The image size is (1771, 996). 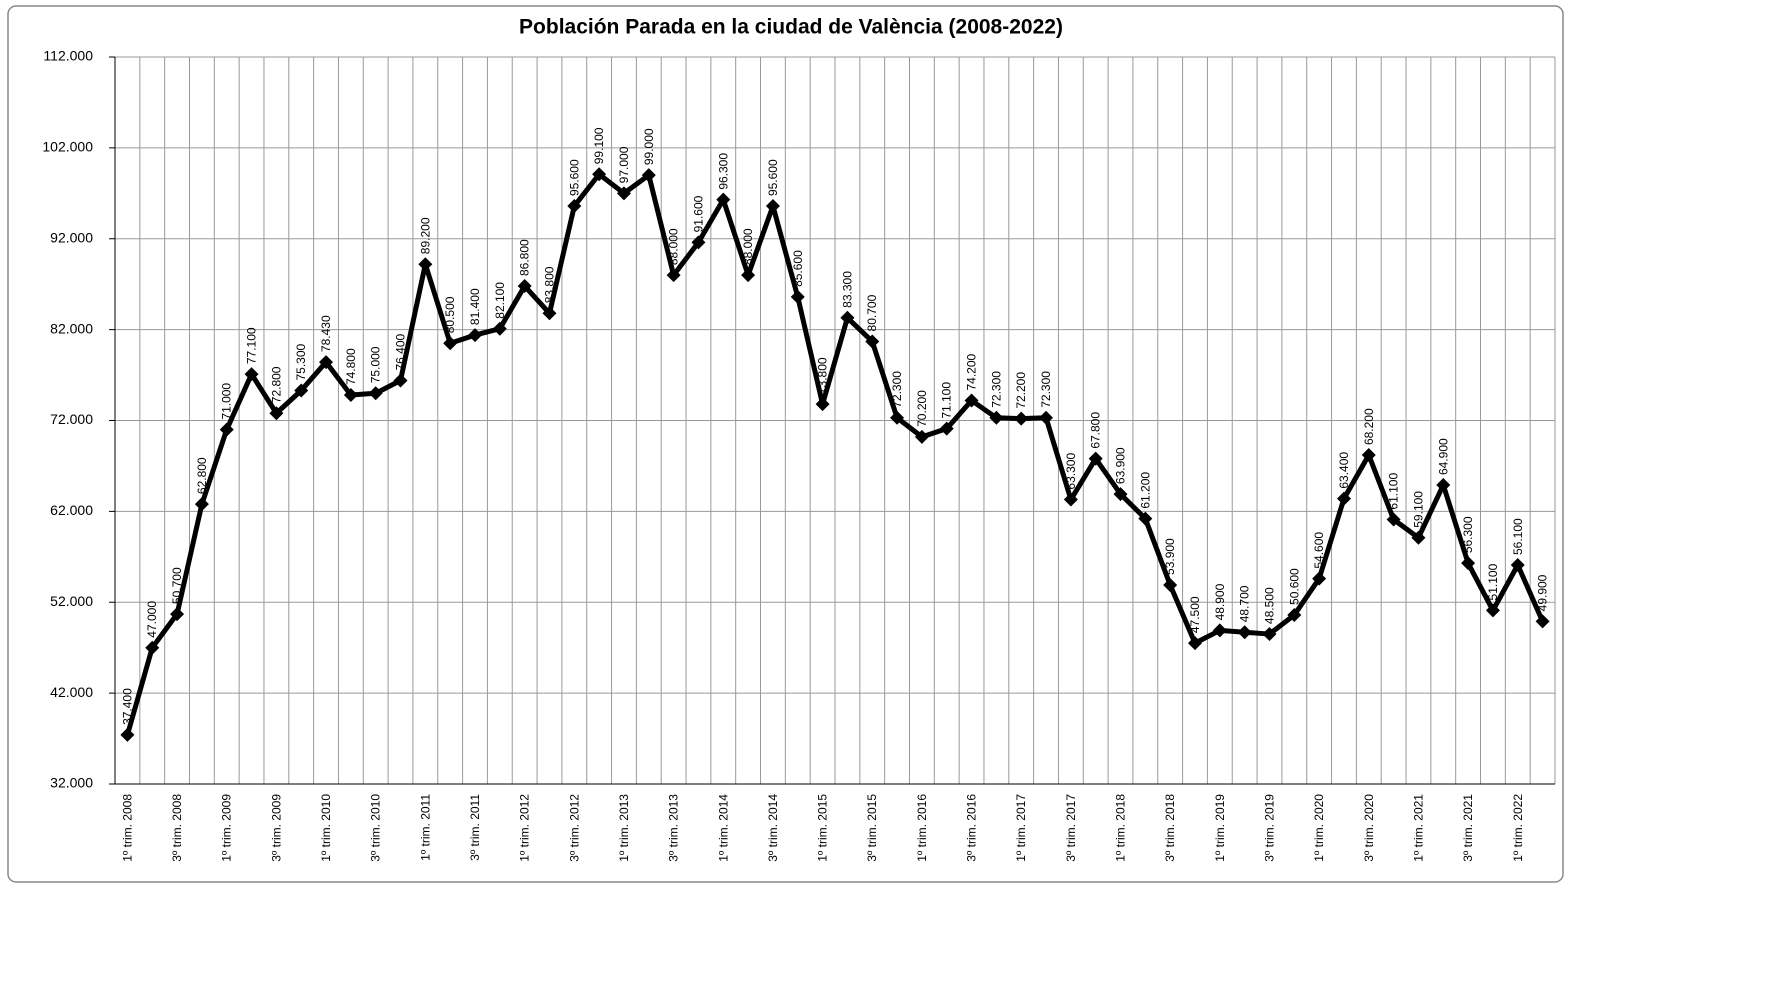 What do you see at coordinates (972, 828) in the screenshot?
I see `x-tick-label: 3º trim. 2016` at bounding box center [972, 828].